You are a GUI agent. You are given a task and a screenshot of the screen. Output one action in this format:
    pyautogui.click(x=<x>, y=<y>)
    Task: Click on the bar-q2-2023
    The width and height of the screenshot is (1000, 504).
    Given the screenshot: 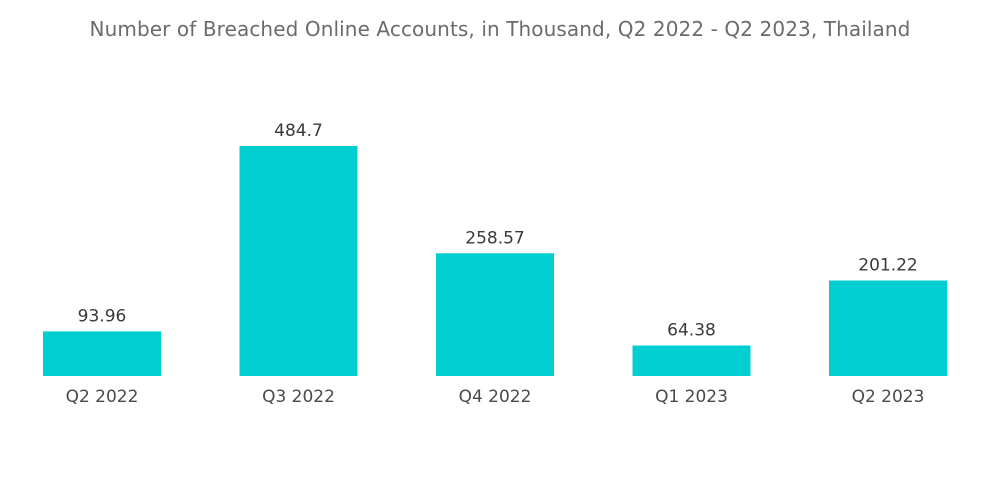 What is the action you would take?
    pyautogui.click(x=888, y=328)
    